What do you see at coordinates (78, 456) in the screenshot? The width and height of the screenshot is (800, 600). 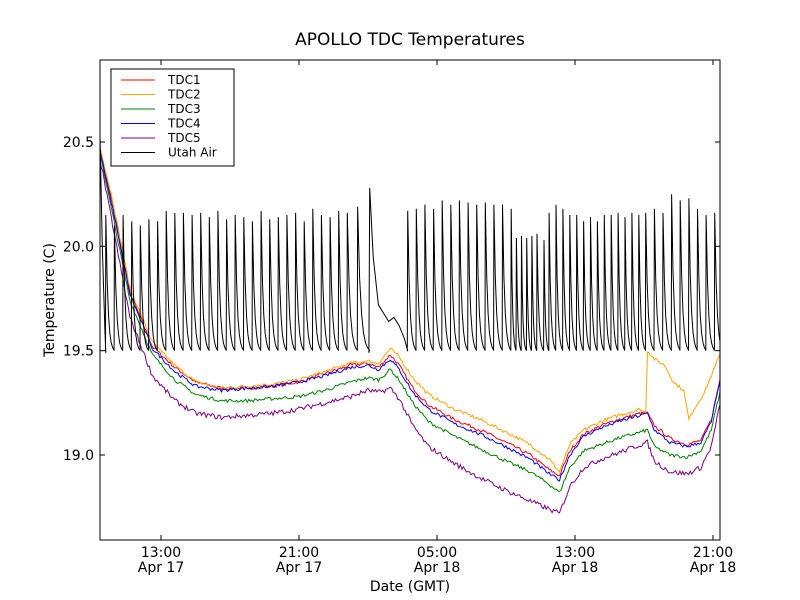 I see `y-tick-label: 19.0` at bounding box center [78, 456].